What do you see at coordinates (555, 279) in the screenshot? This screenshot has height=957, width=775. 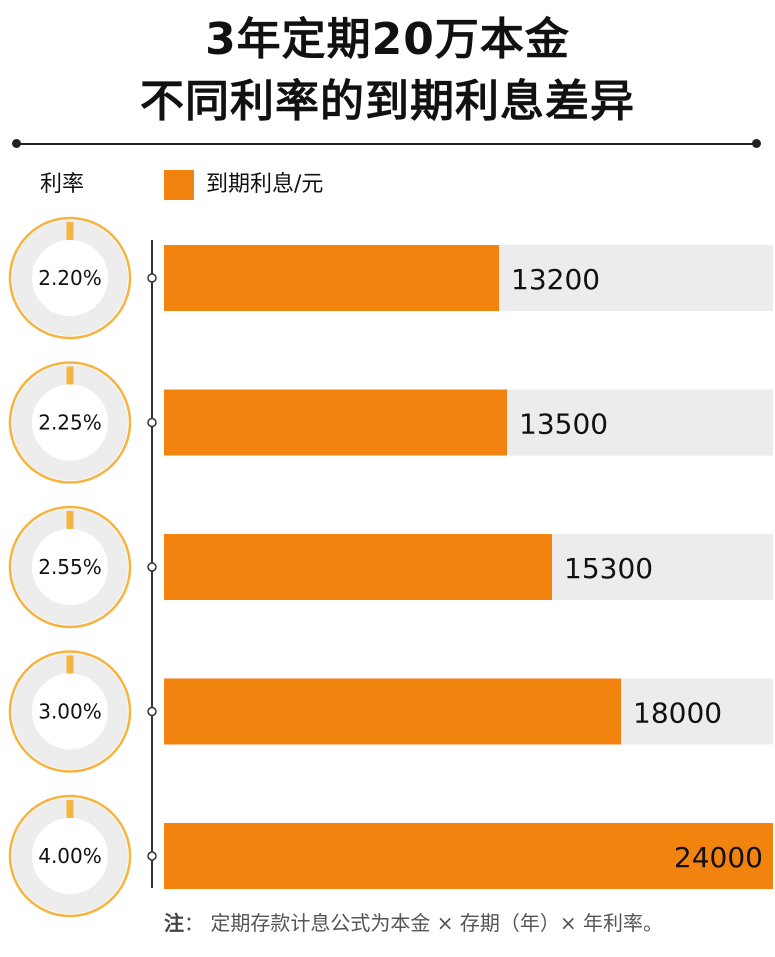 I see `bar-value-label: 13200` at bounding box center [555, 279].